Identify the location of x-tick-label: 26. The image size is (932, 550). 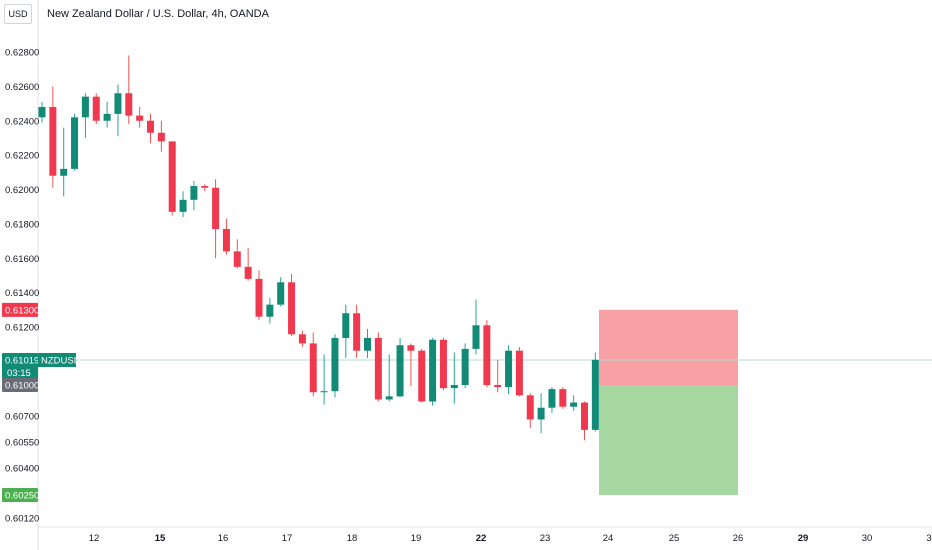
(738, 538).